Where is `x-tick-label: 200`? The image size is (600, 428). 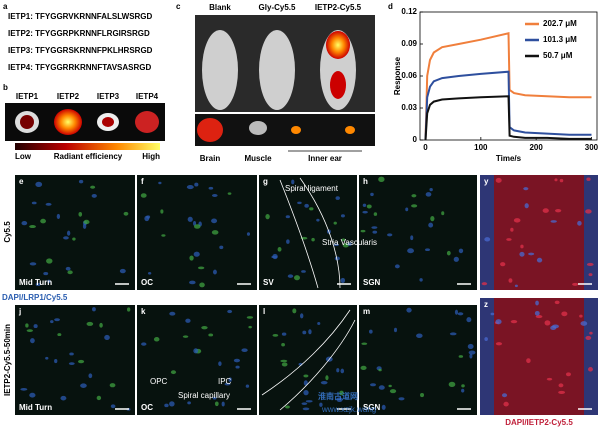 x-tick-label: 200 is located at coordinates (536, 147).